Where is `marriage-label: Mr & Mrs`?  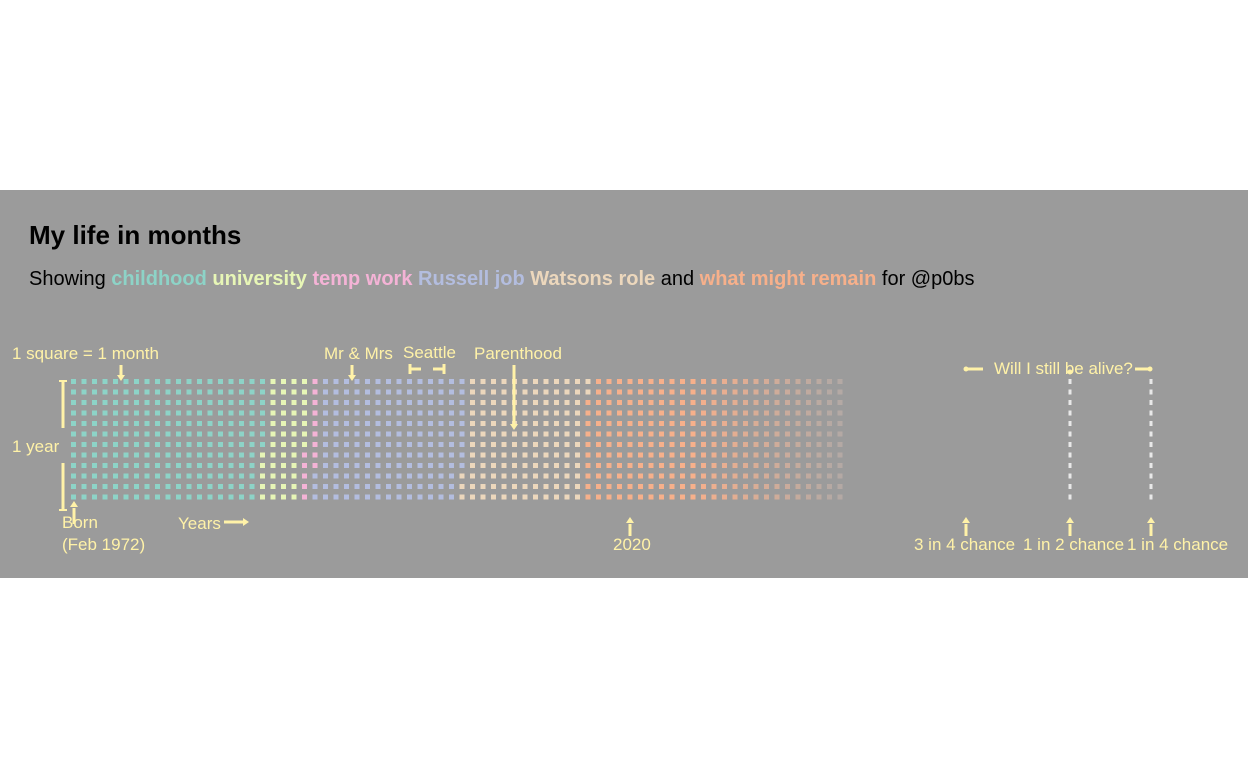 marriage-label: Mr & Mrs is located at coordinates (358, 353).